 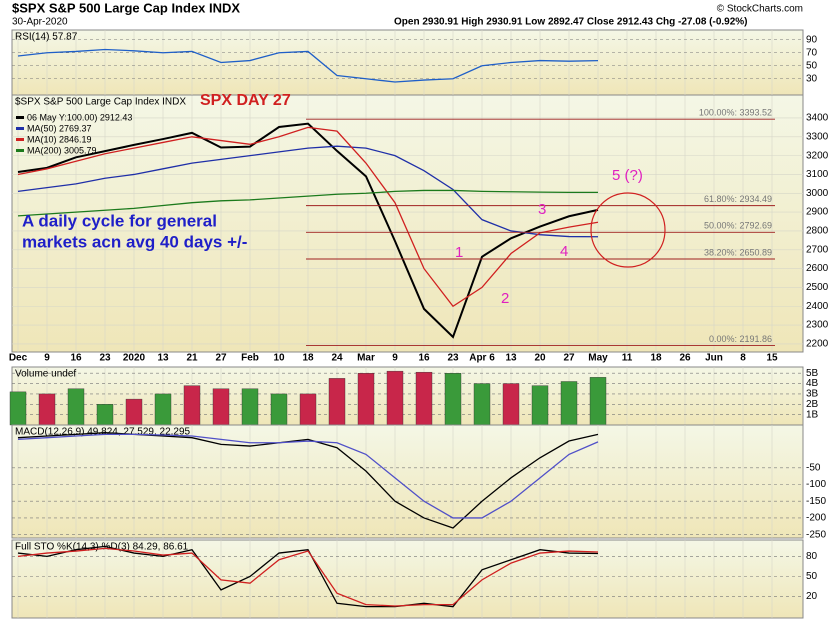 What do you see at coordinates (812, 39) in the screenshot?
I see `y-tick-label: 90` at bounding box center [812, 39].